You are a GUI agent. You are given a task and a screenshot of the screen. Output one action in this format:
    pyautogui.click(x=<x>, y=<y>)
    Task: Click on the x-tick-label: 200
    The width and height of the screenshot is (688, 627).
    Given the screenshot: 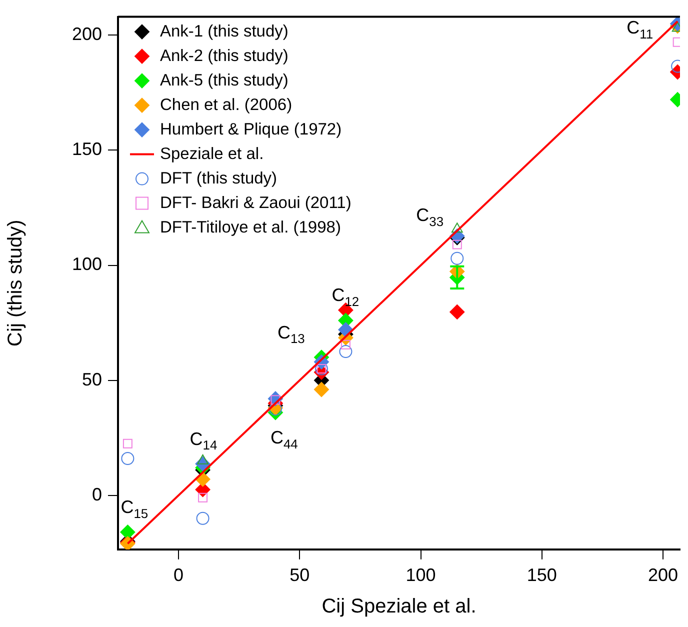 What is the action you would take?
    pyautogui.click(x=663, y=575)
    